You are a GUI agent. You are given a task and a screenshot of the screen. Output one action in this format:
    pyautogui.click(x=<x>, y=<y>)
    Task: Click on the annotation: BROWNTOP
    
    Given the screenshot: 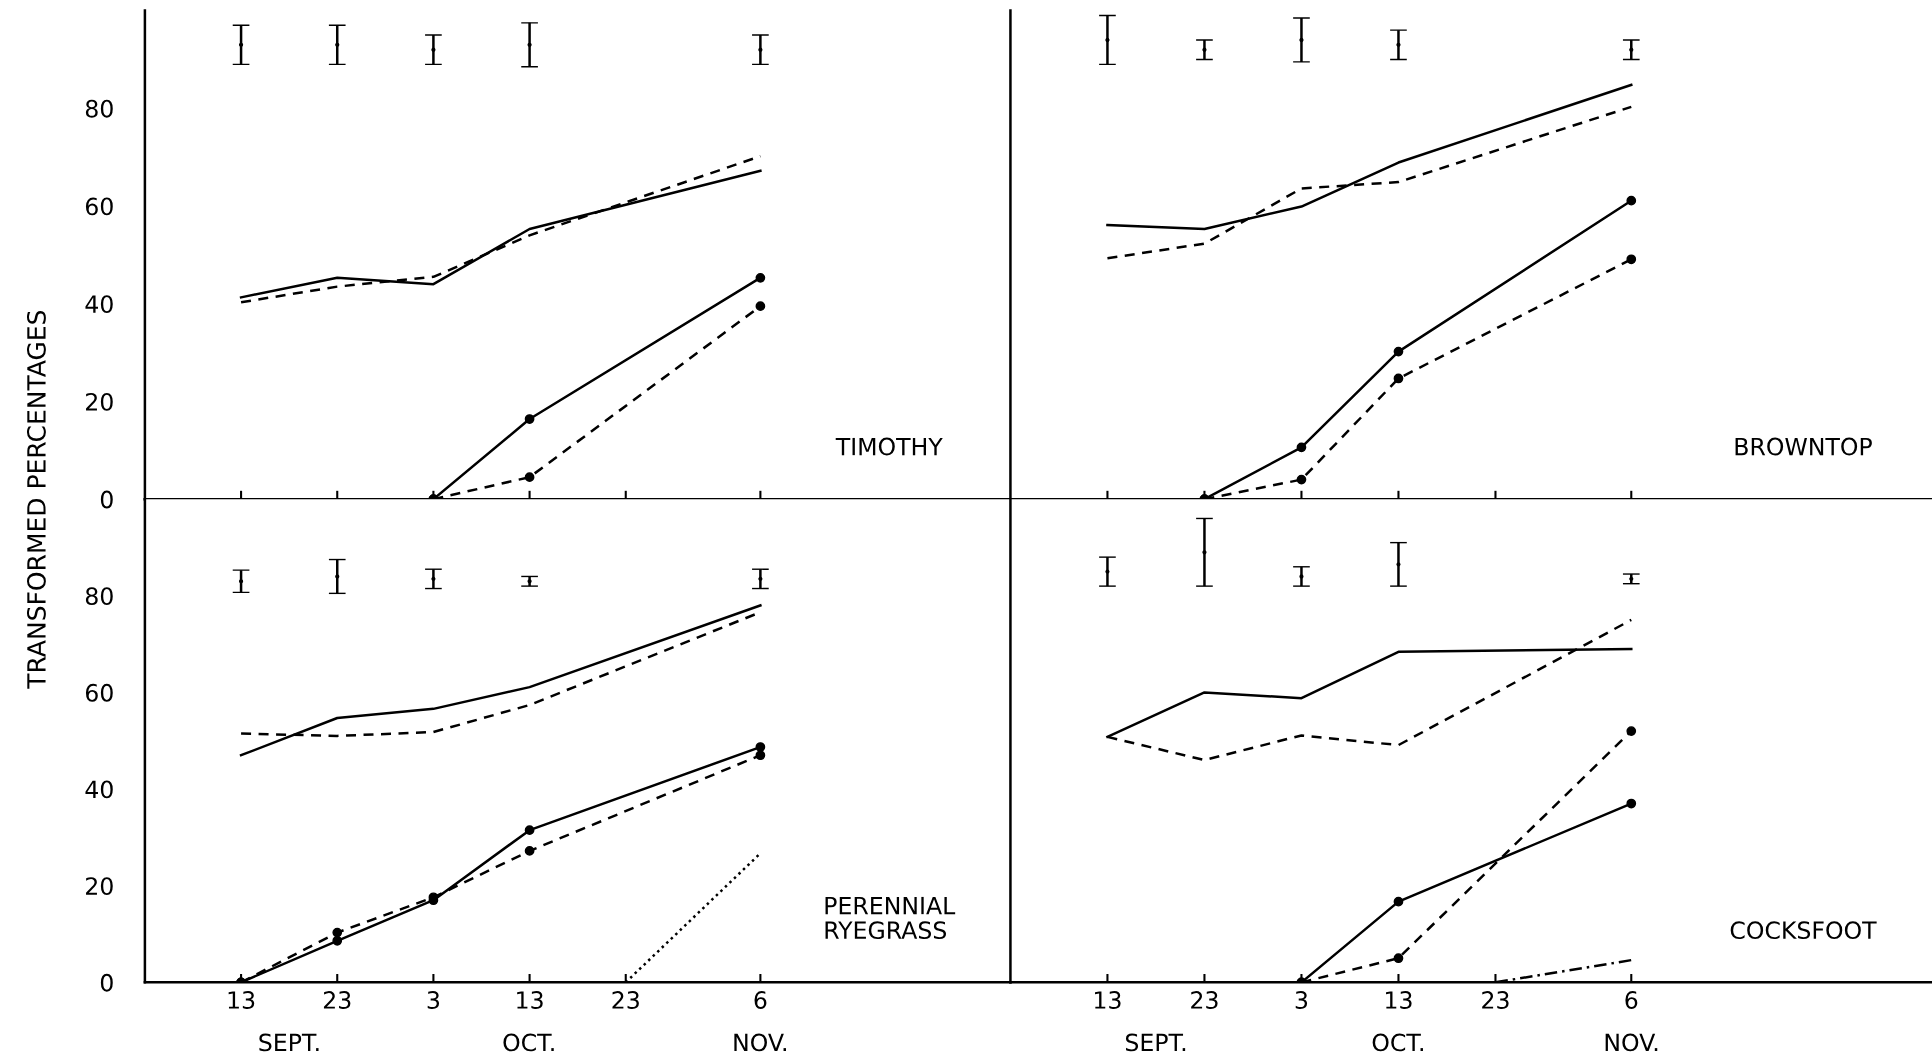 What is the action you would take?
    pyautogui.click(x=1803, y=446)
    